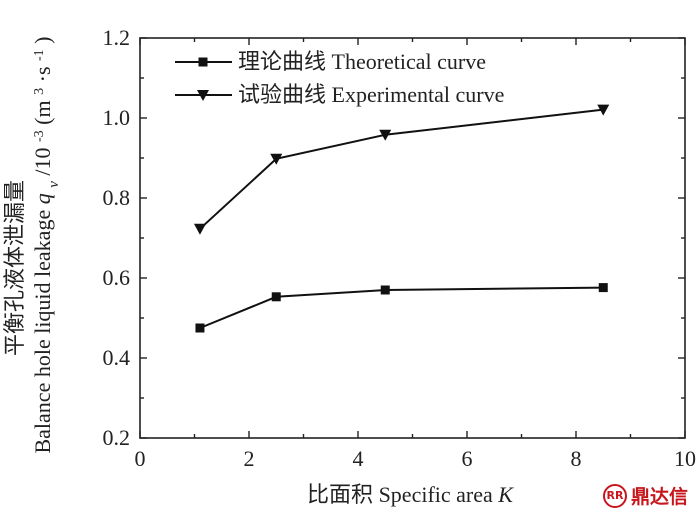  I want to click on x-axis-title: 比面积 Specific area K, so click(410, 494).